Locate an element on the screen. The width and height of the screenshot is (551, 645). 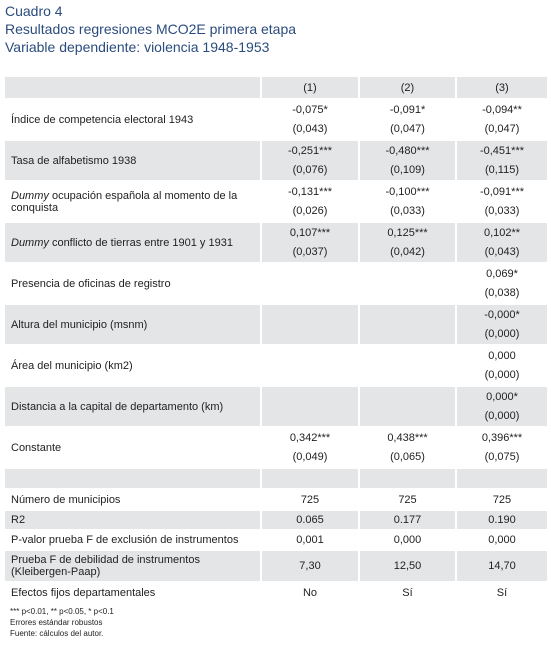
coefficient: -0,091*** is located at coordinates (502, 191).